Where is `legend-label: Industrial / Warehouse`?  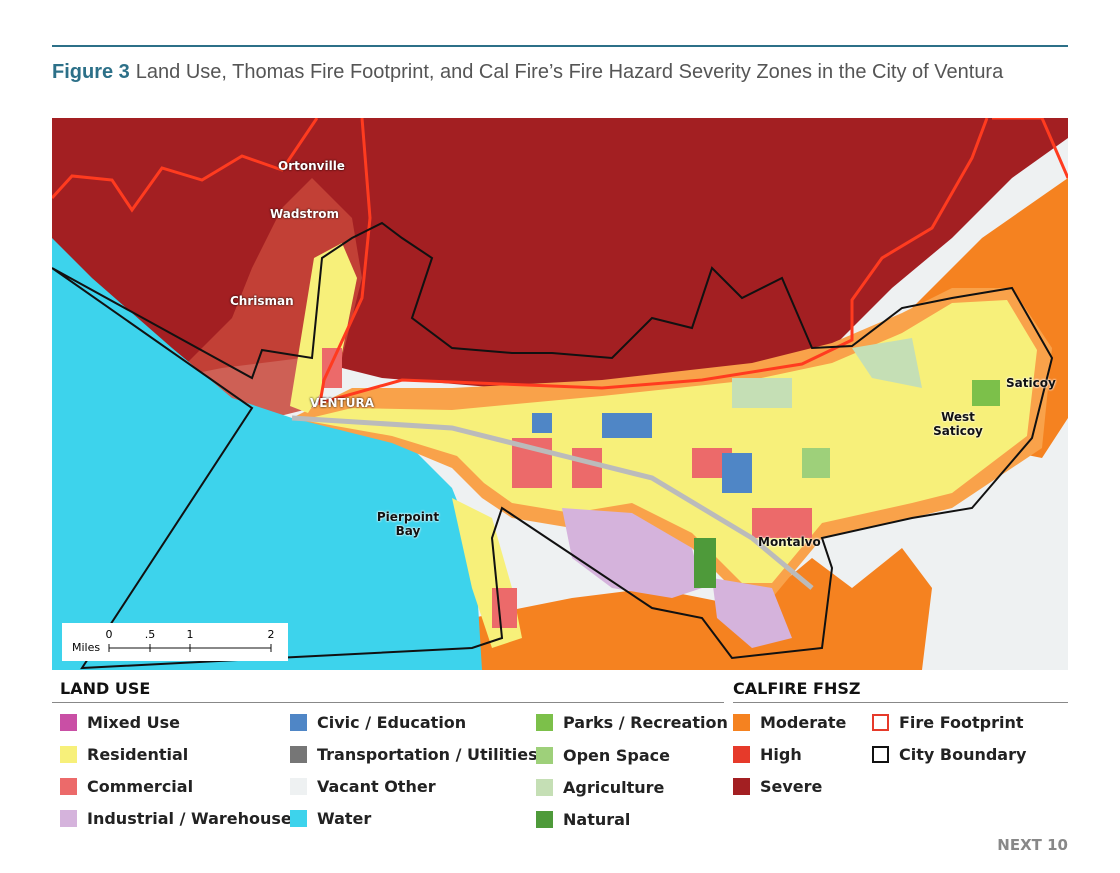
legend-label: Industrial / Warehouse is located at coordinates (189, 818).